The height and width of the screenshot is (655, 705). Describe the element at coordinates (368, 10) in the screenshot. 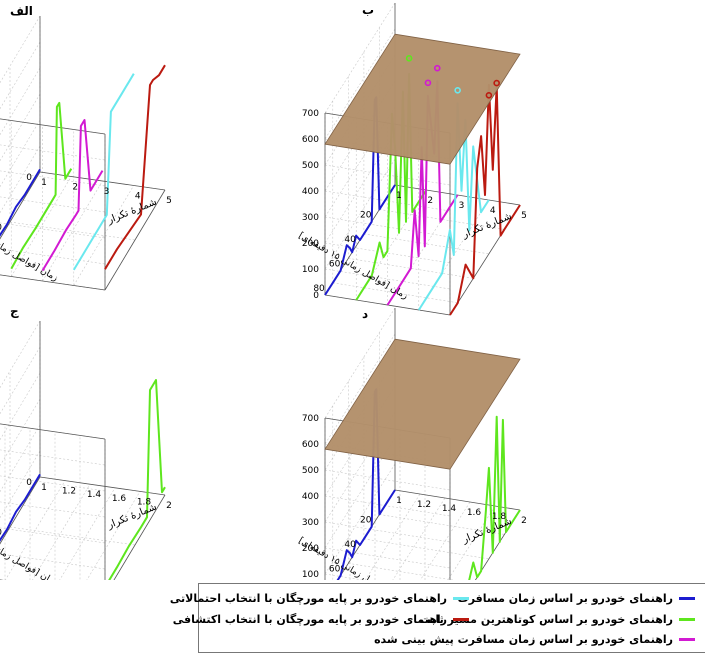

I see `panel-label: ب` at that location.